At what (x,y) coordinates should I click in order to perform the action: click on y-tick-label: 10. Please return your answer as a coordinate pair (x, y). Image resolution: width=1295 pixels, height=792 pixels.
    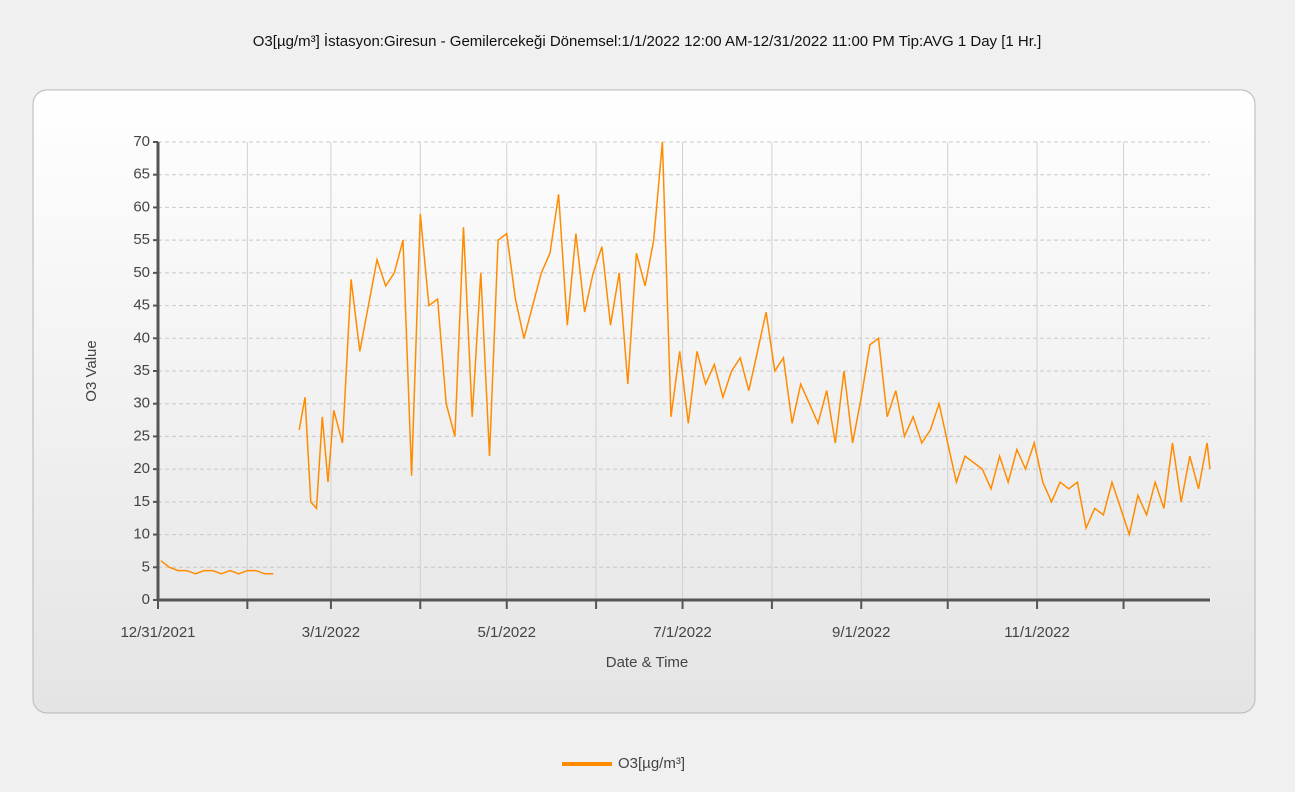
    Looking at the image, I should click on (141, 534).